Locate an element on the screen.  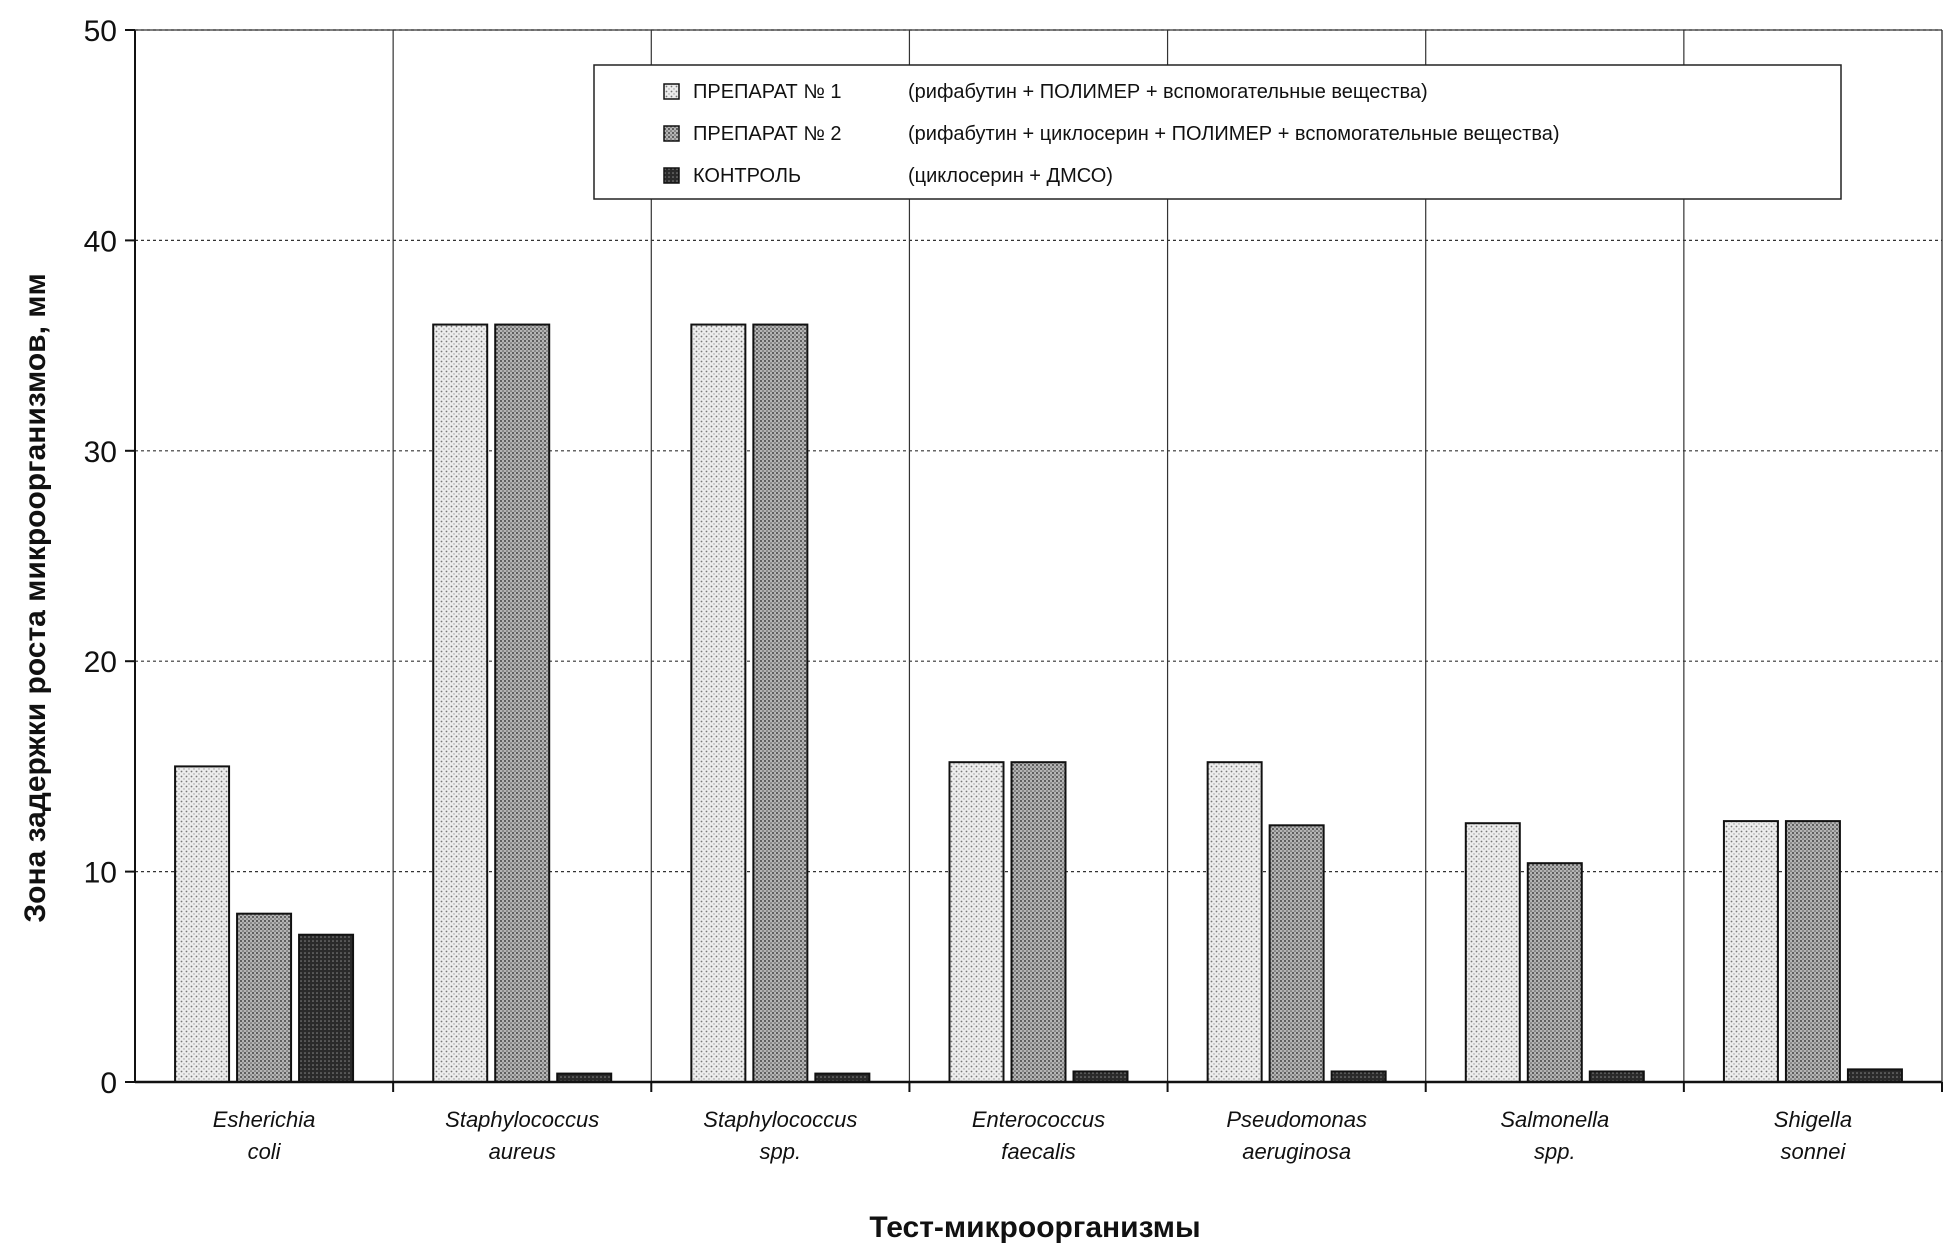
y-tick-label: 50 is located at coordinates (100, 31).